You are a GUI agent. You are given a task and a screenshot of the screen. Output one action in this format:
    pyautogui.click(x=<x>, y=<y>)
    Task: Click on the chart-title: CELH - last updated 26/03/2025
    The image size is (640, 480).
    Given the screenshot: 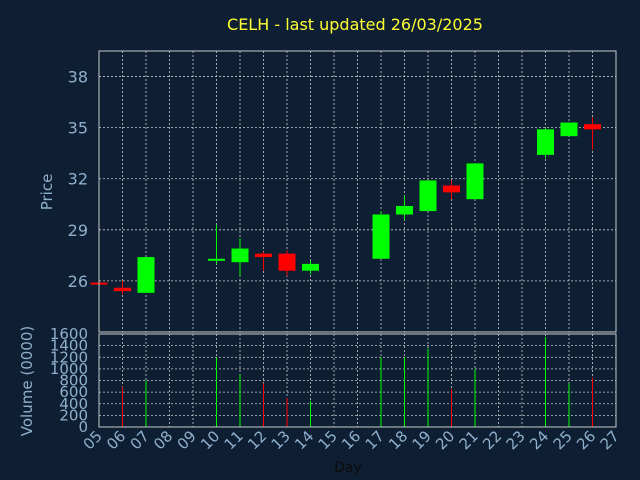 What is the action you would take?
    pyautogui.click(x=355, y=24)
    